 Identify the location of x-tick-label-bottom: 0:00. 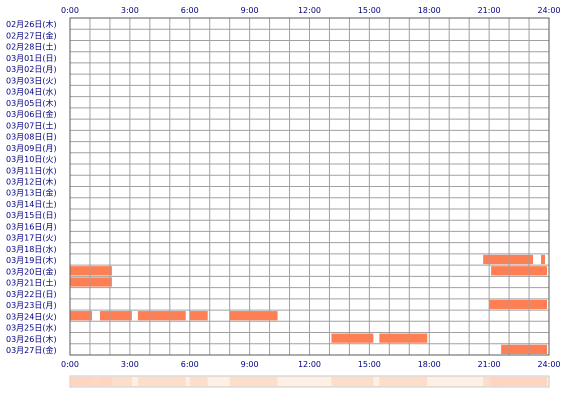
(70, 364).